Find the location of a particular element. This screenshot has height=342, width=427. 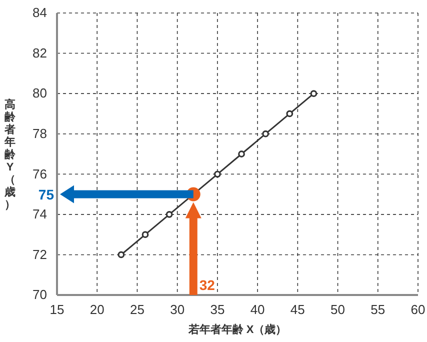

x-tick-label: 25 is located at coordinates (137, 310).